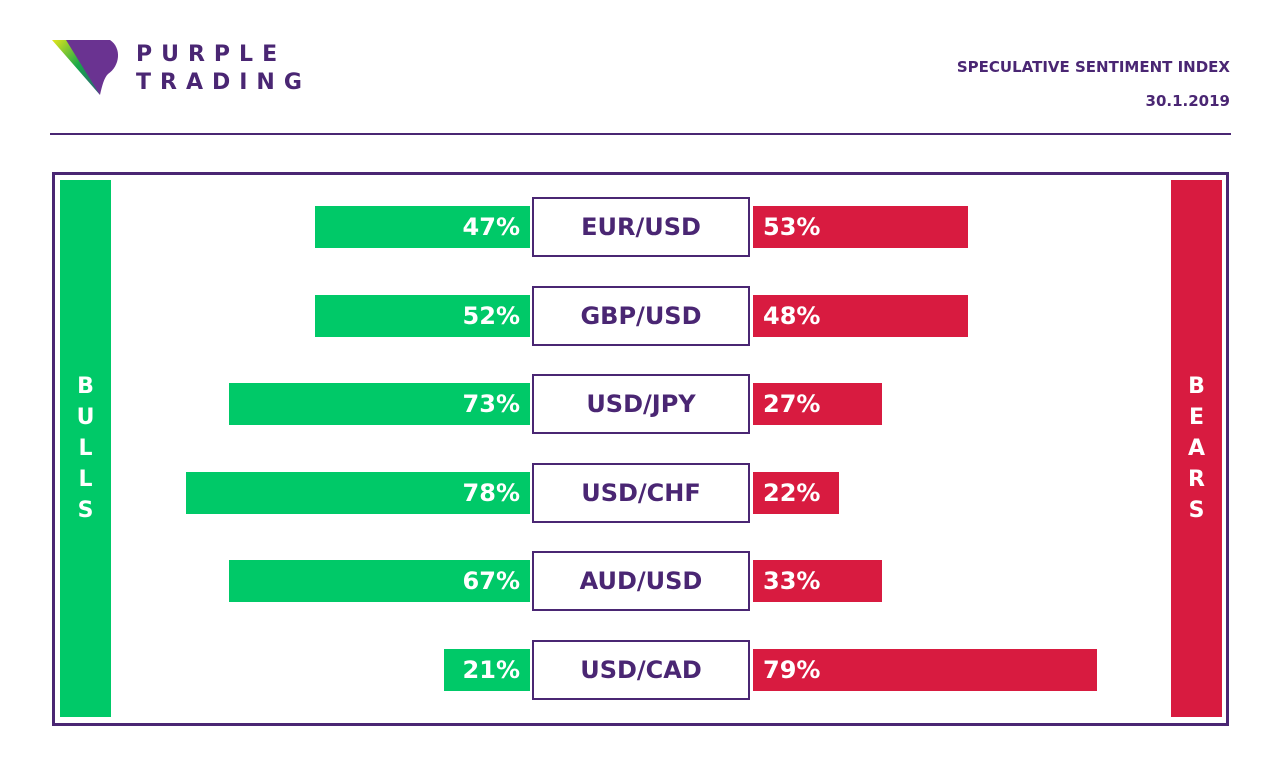 Image resolution: width=1280 pixels, height=780 pixels. Describe the element at coordinates (379, 404) in the screenshot. I see `bulls-bar: 73%` at that location.